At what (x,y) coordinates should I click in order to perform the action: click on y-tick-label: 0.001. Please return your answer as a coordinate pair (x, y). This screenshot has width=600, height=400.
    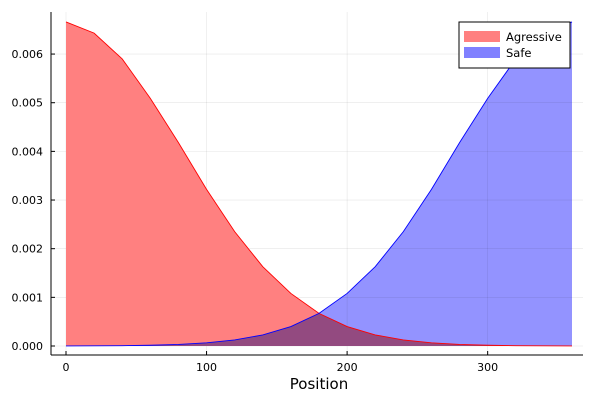
    Looking at the image, I should click on (28, 297).